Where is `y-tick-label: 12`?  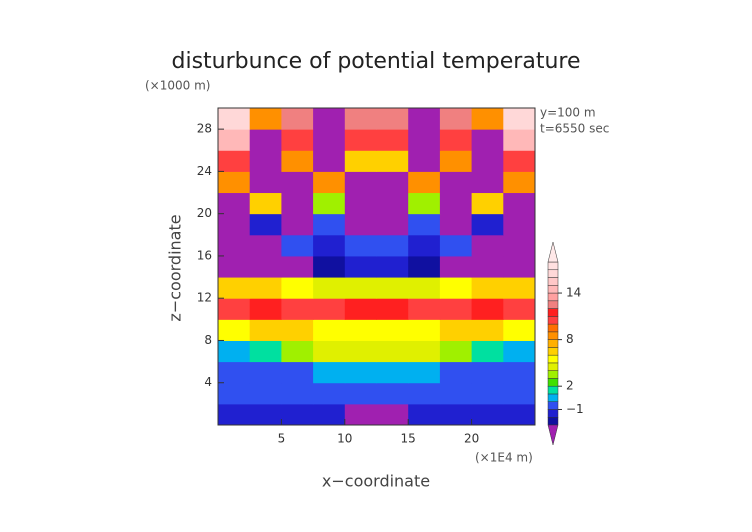 y-tick-label: 12 is located at coordinates (204, 298).